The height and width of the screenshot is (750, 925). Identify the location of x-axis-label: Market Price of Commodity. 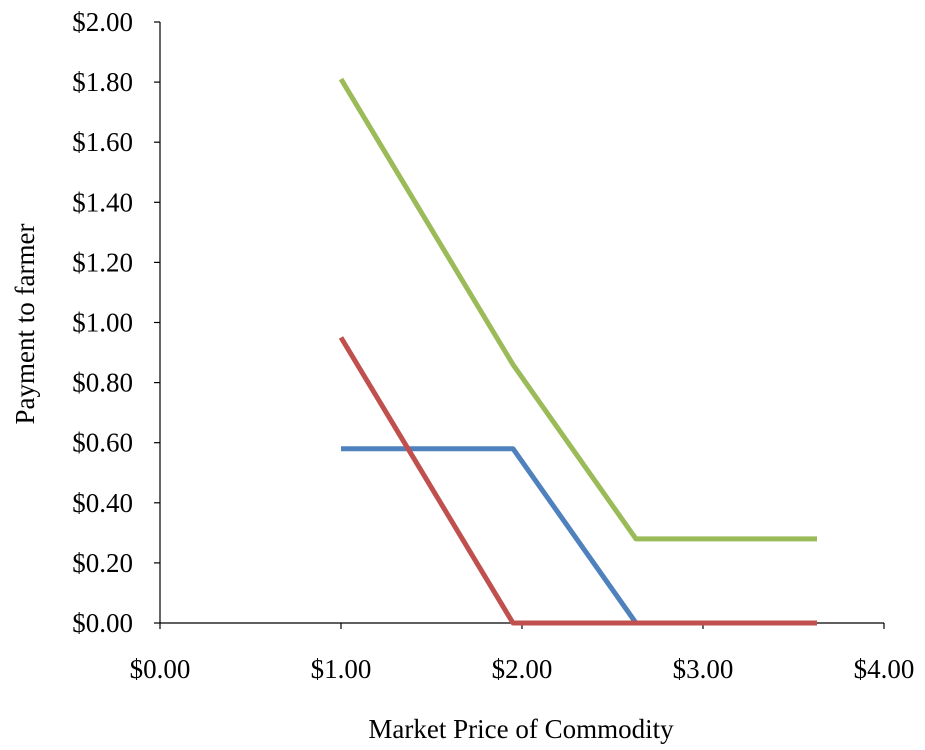
(521, 729).